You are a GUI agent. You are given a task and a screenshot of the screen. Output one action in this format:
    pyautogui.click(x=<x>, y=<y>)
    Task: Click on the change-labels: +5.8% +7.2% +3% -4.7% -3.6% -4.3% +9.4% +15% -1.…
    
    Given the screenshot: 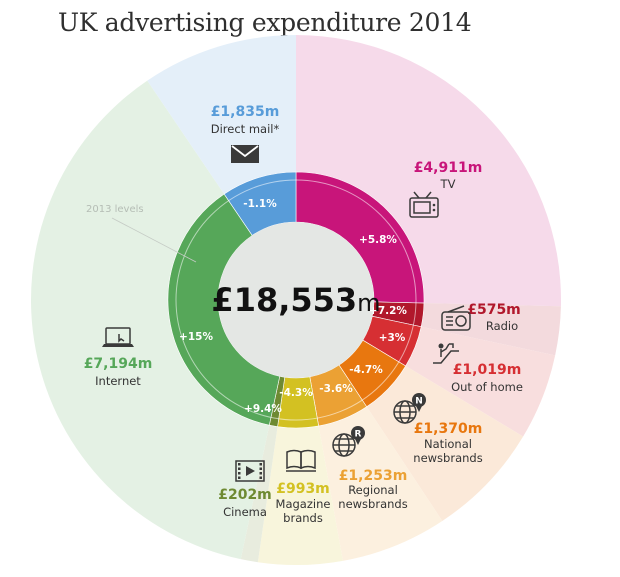 What is the action you would take?
    pyautogui.click(x=293, y=306)
    